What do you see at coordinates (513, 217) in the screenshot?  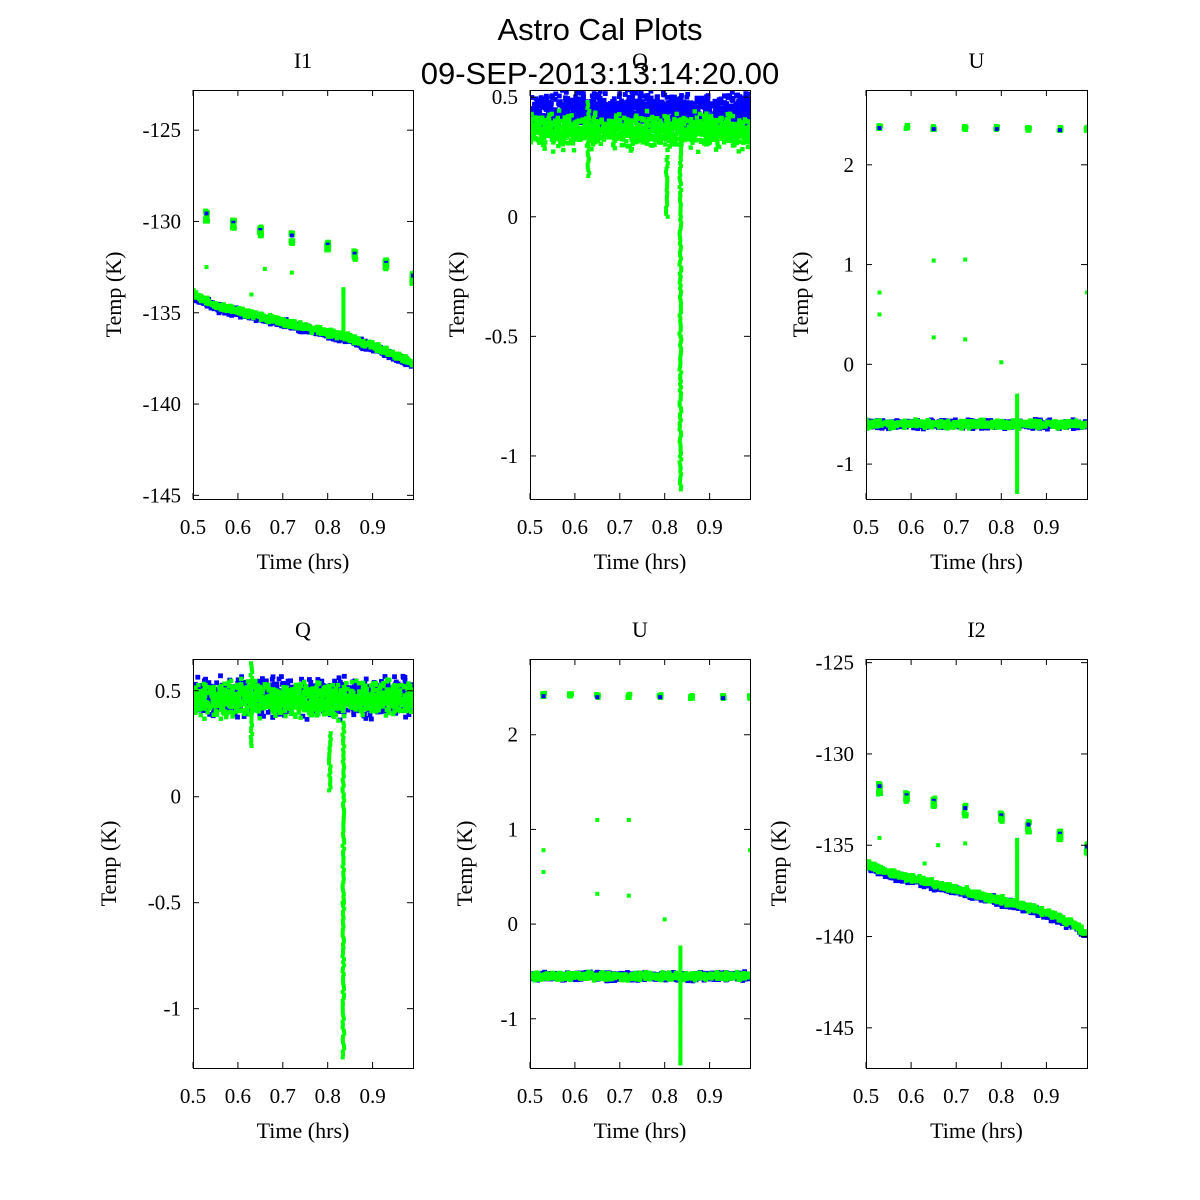 I see `y-tick-label: 0` at bounding box center [513, 217].